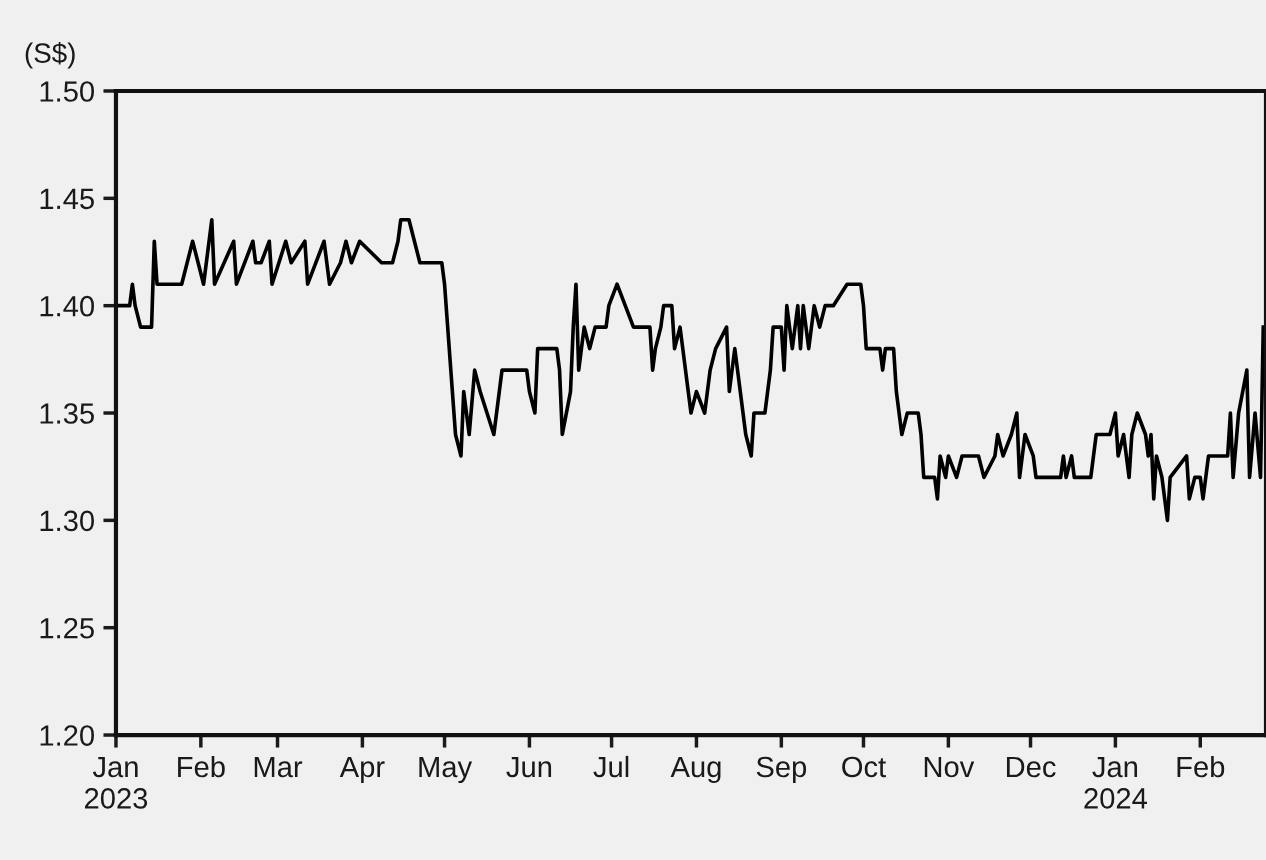  Describe the element at coordinates (949, 767) in the screenshot. I see `x-tick-label: Nov` at that location.